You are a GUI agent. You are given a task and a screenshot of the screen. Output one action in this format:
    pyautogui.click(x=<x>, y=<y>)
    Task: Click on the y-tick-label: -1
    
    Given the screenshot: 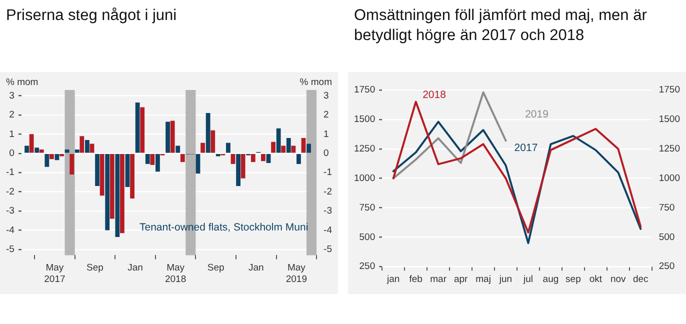 What is the action you would take?
    pyautogui.click(x=10, y=172)
    